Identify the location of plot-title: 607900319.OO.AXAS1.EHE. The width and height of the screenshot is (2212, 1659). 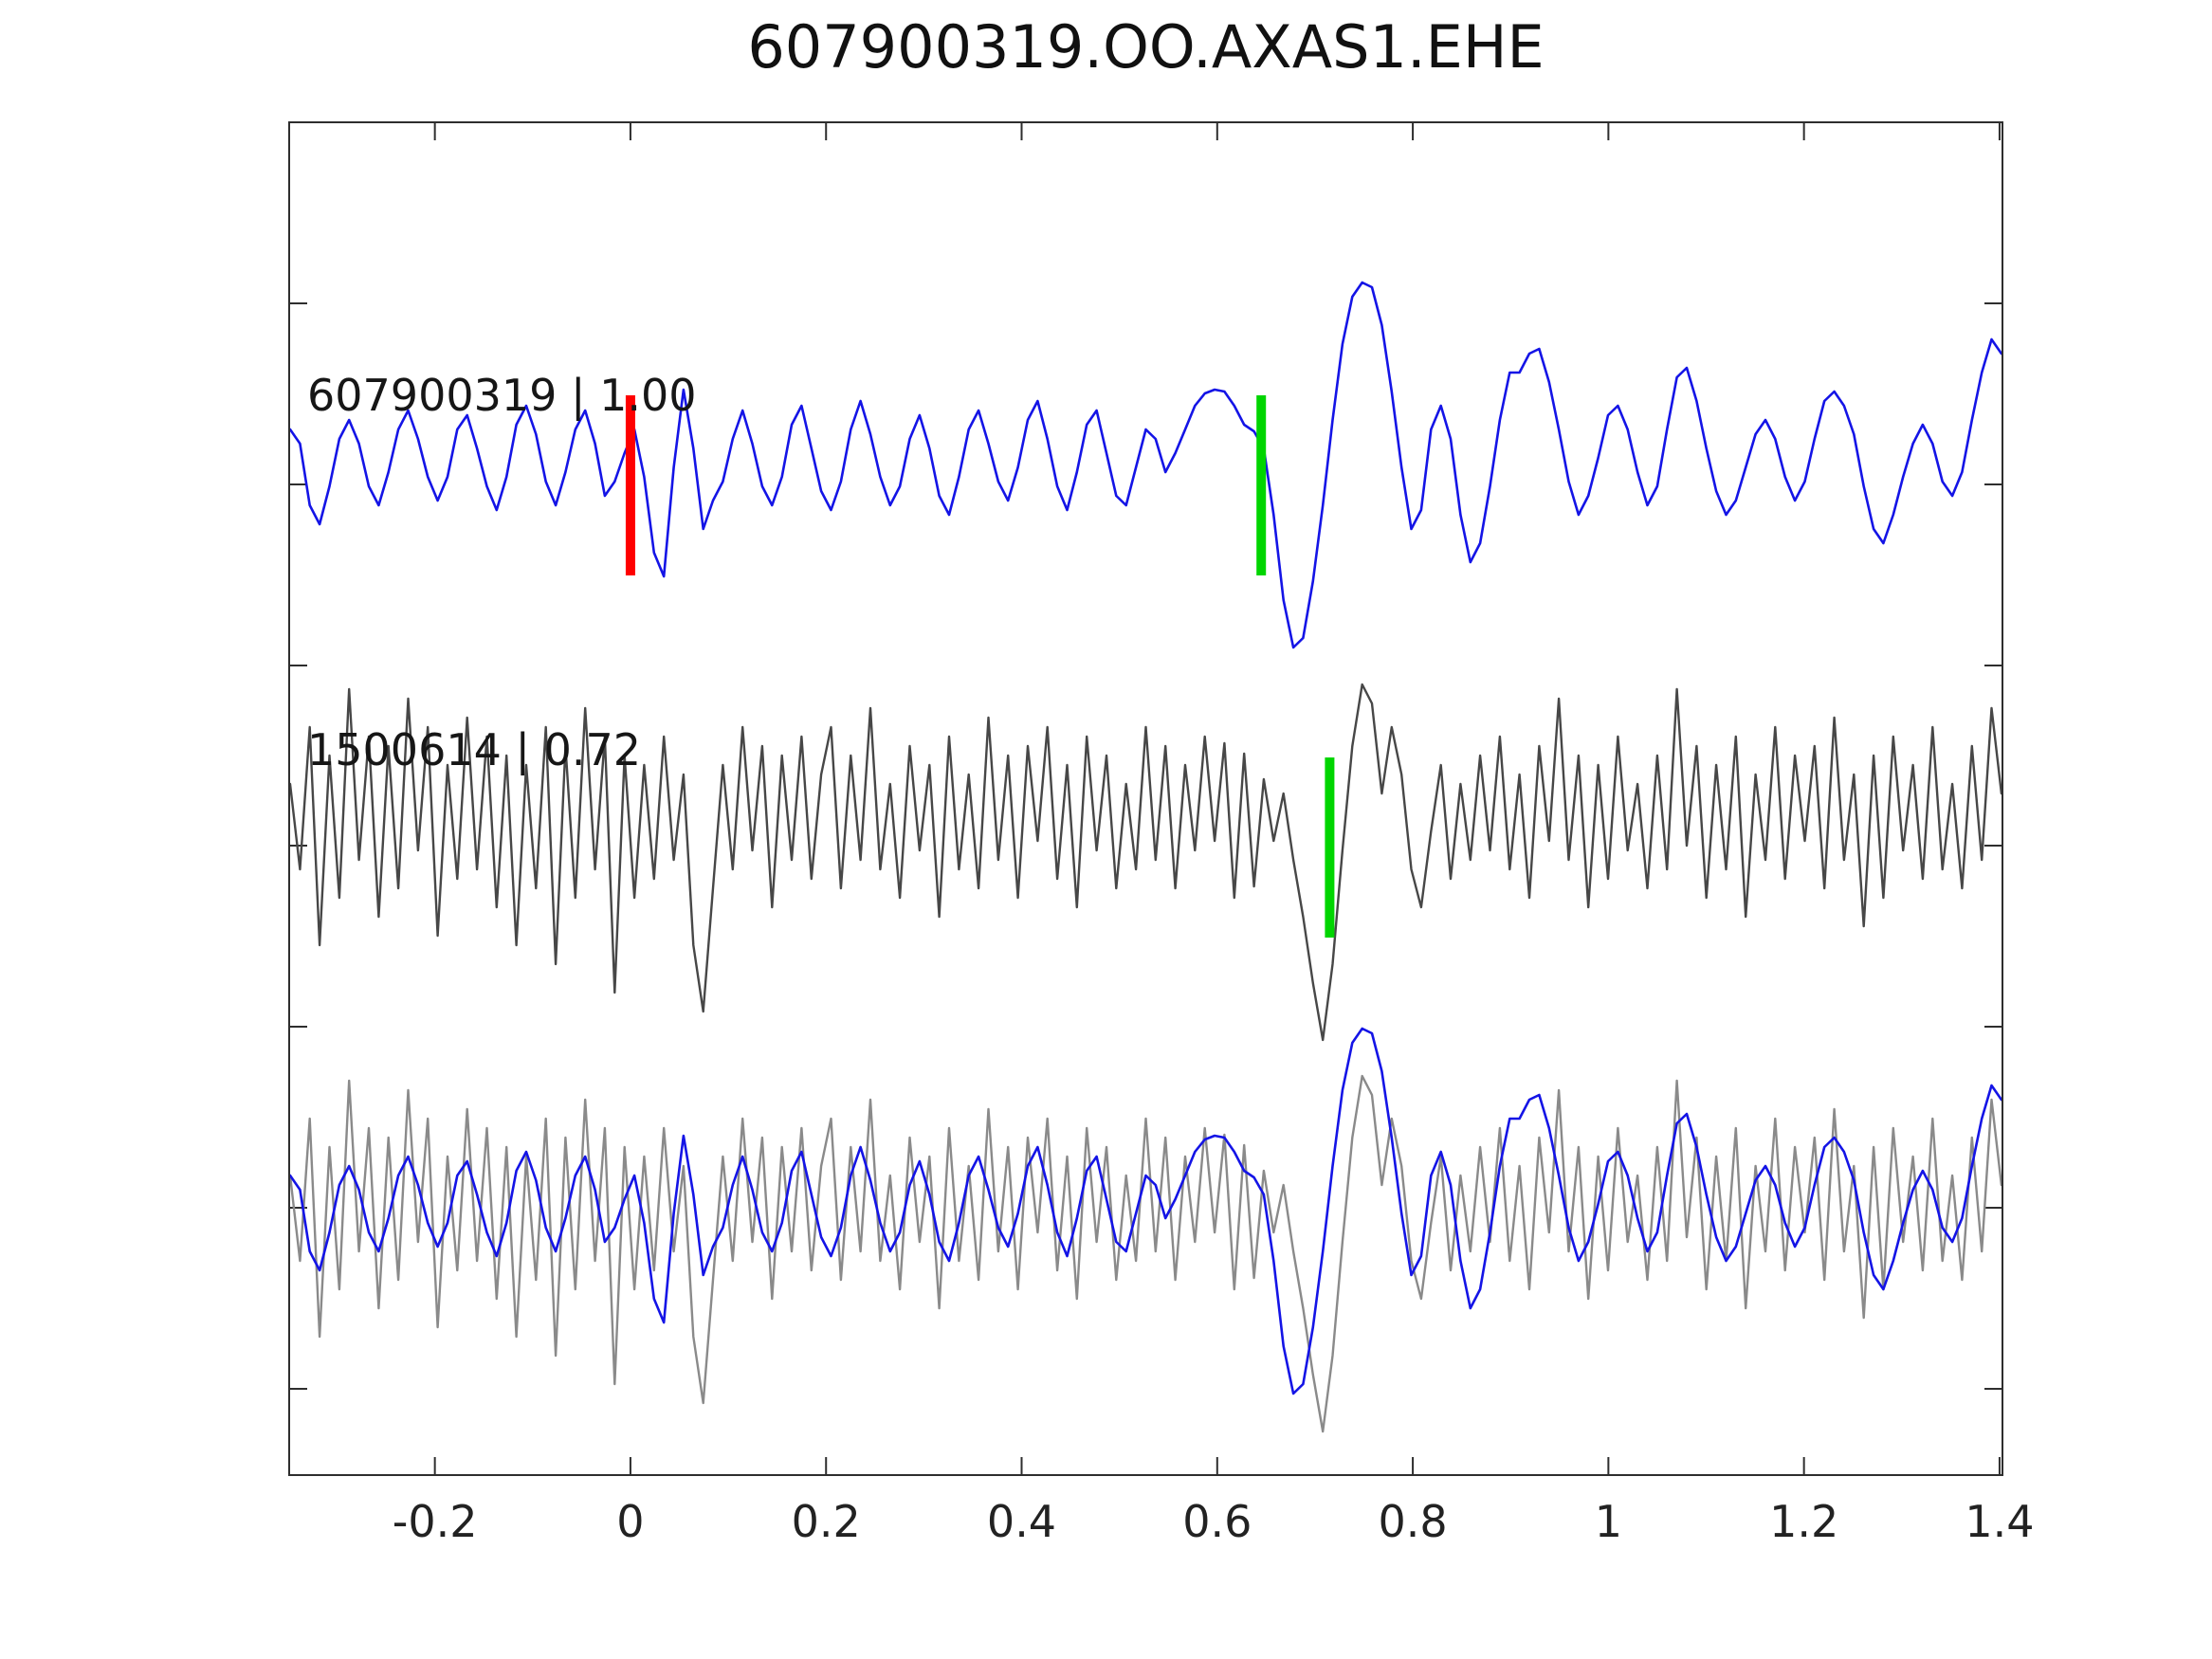
(1146, 47).